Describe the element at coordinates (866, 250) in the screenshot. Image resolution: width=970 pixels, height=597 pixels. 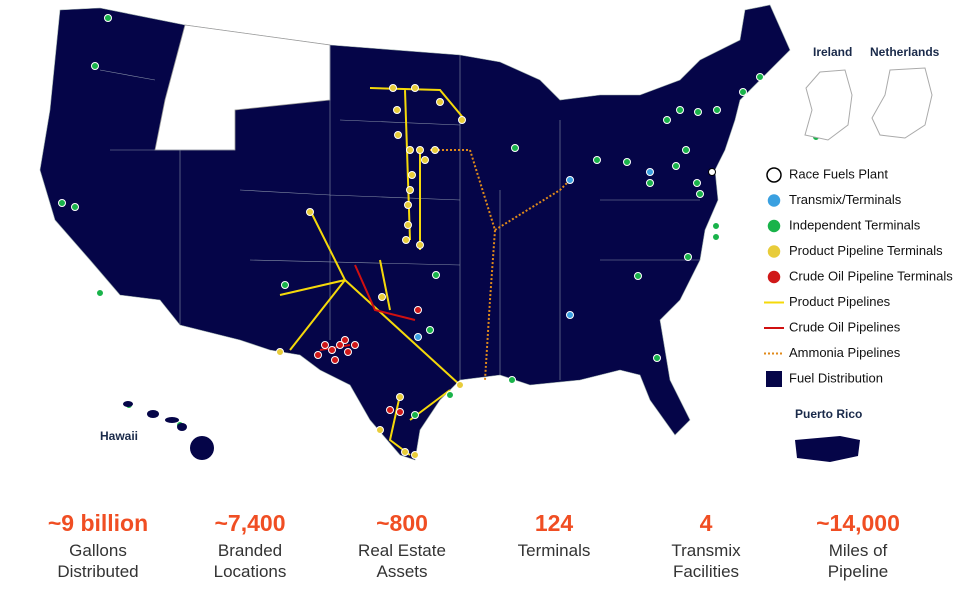
I see `legend-label: Product Pipeline Terminals` at that location.